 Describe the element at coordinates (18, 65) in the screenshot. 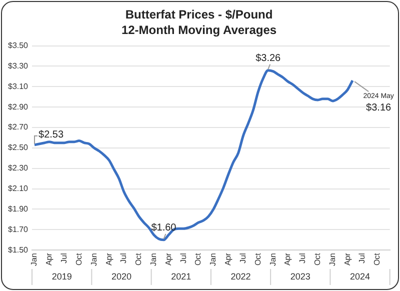

I see `y-tick-label: $3.30` at that location.